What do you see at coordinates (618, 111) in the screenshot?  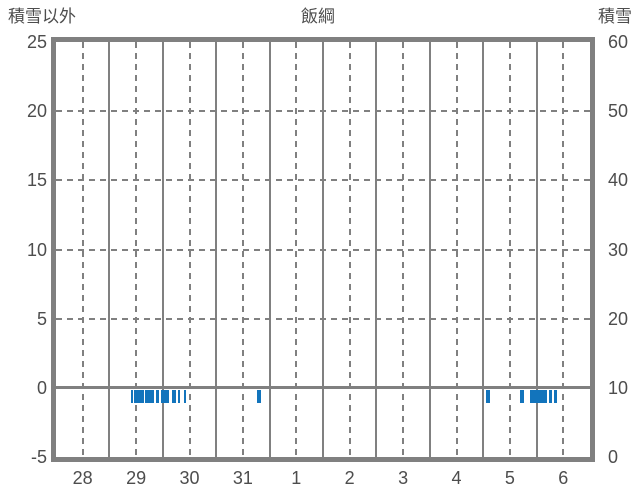 I see `right-axis-tick-label: 50` at bounding box center [618, 111].